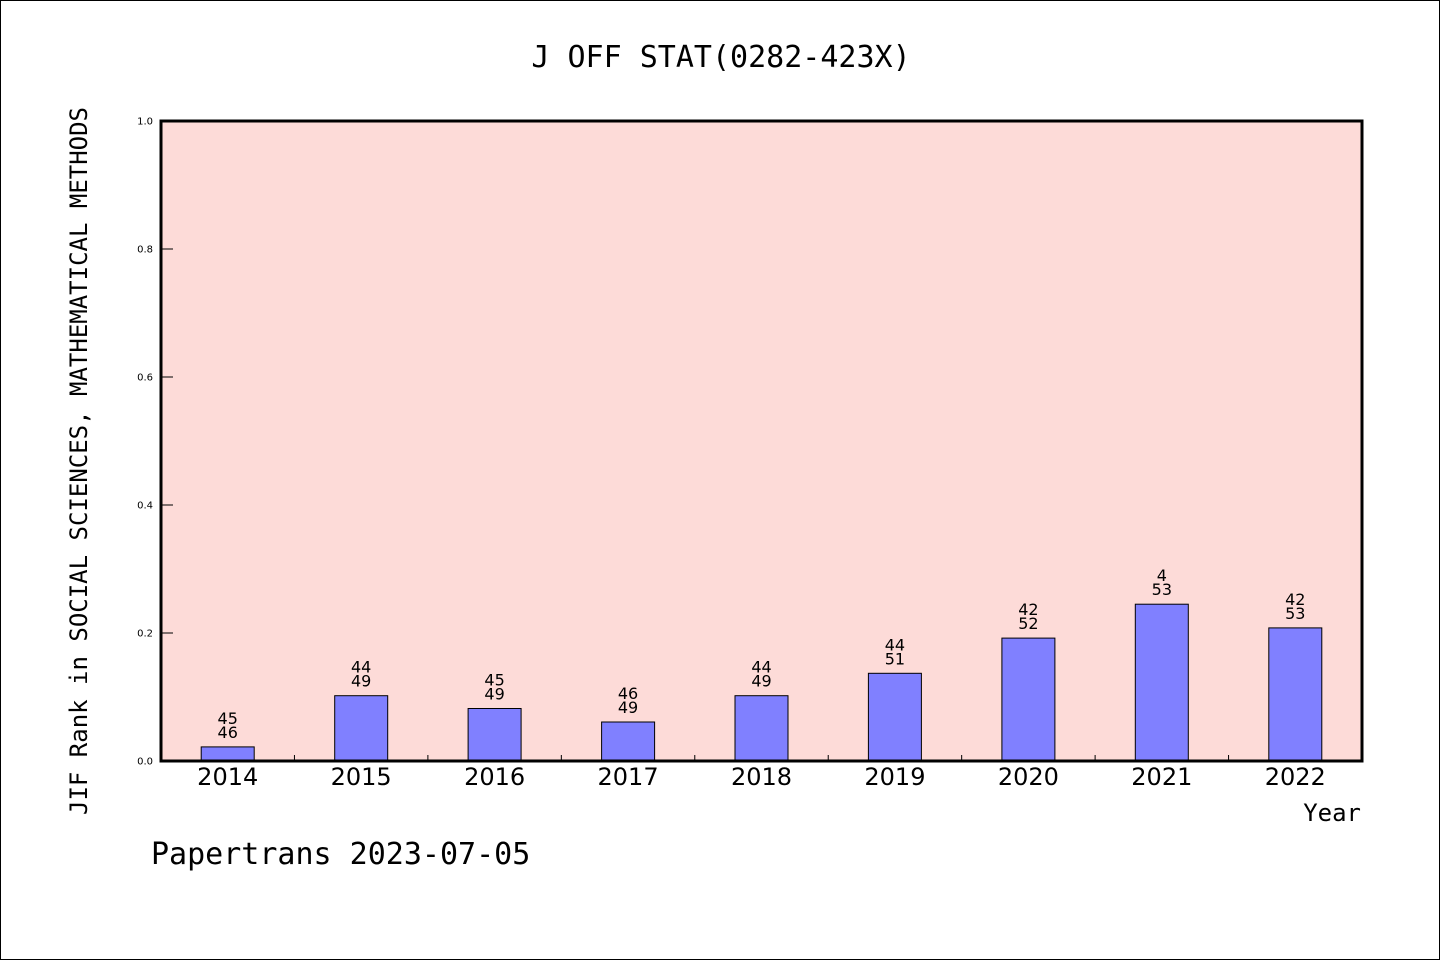 The width and height of the screenshot is (1440, 960). Describe the element at coordinates (720, 57) in the screenshot. I see `chart-title: J OFF STAT(0282-423X)` at that location.